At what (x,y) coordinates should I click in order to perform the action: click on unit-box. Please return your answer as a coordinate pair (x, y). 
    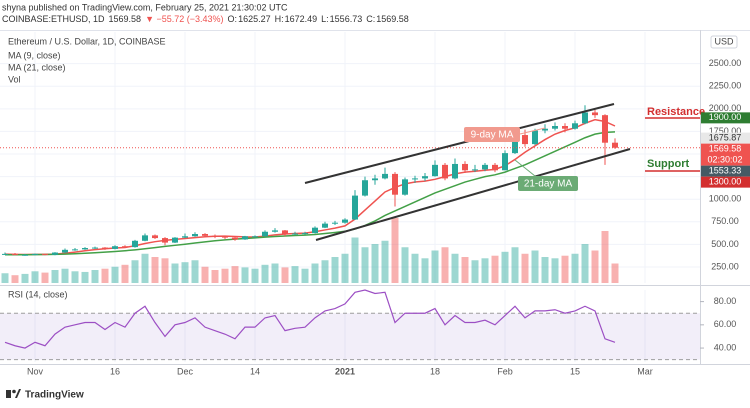
    Looking at the image, I should click on (724, 42).